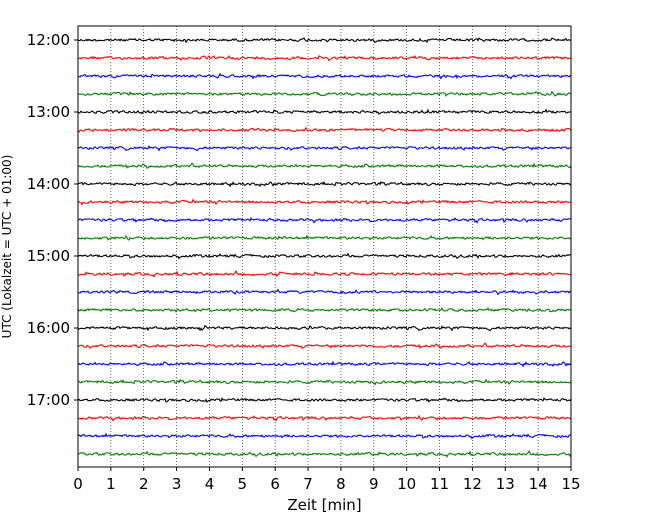  What do you see at coordinates (374, 484) in the screenshot?
I see `x-tick-label: 9` at bounding box center [374, 484].